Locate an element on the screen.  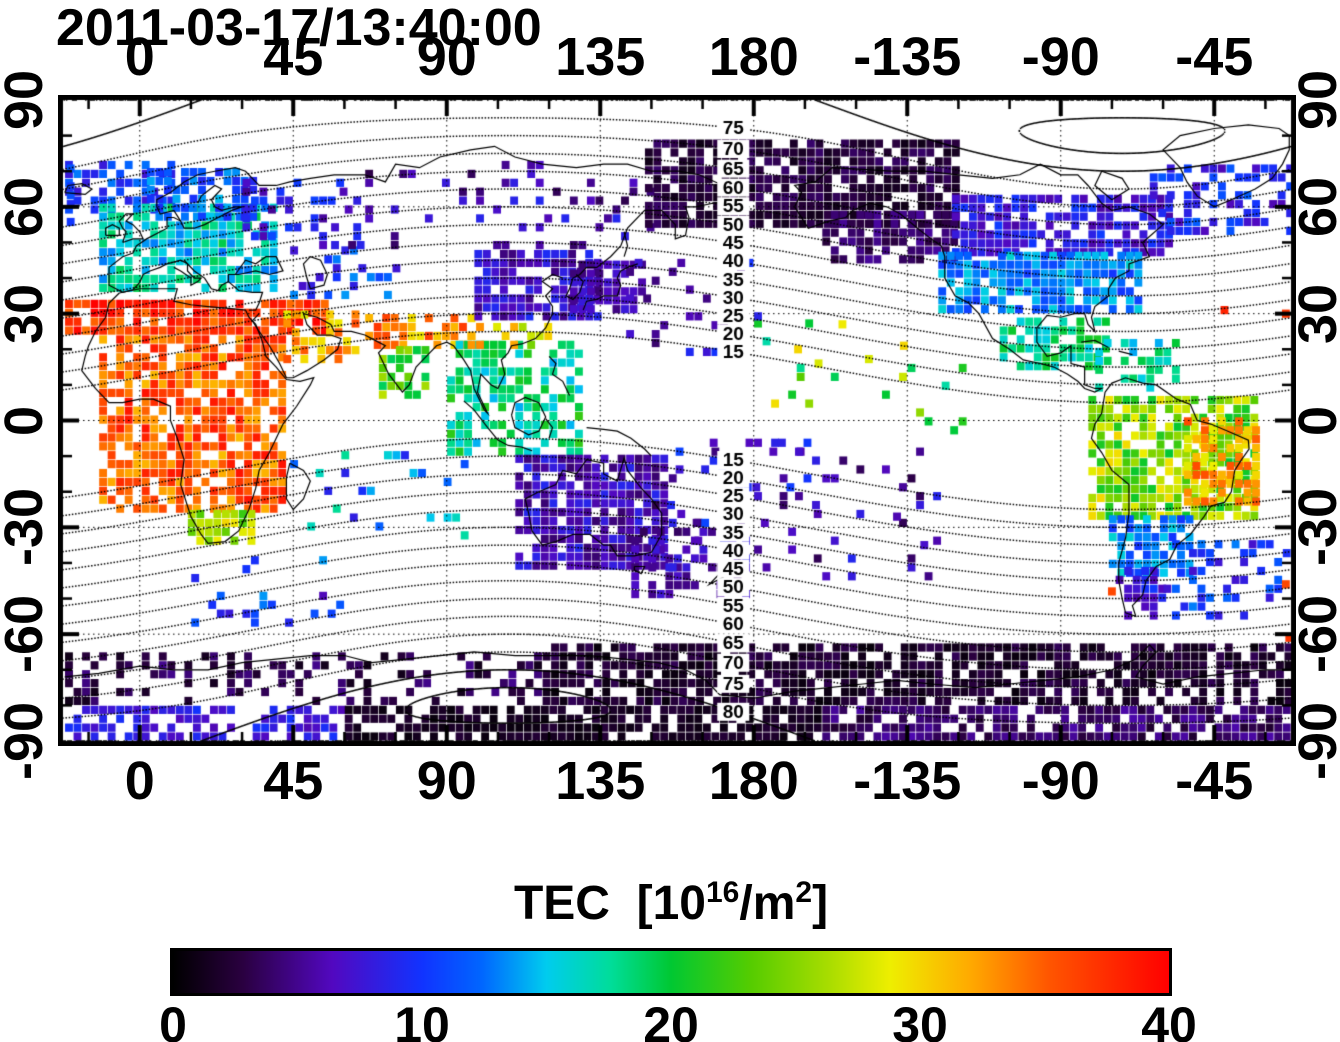
lon-tick-label-top: 180 is located at coordinates (753, 57).